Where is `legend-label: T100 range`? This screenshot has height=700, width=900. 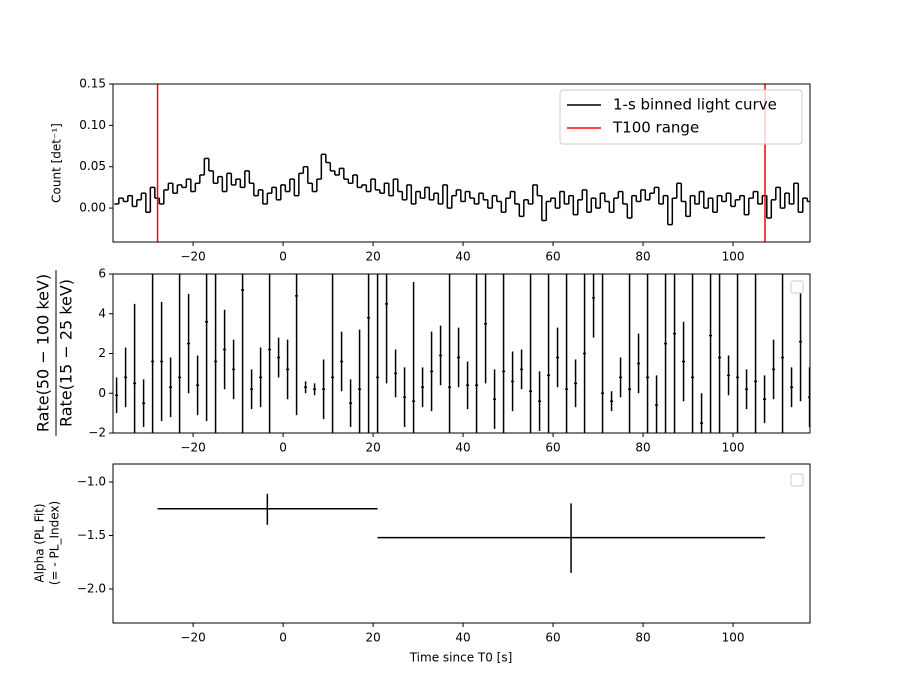
legend-label: T100 range is located at coordinates (655, 128).